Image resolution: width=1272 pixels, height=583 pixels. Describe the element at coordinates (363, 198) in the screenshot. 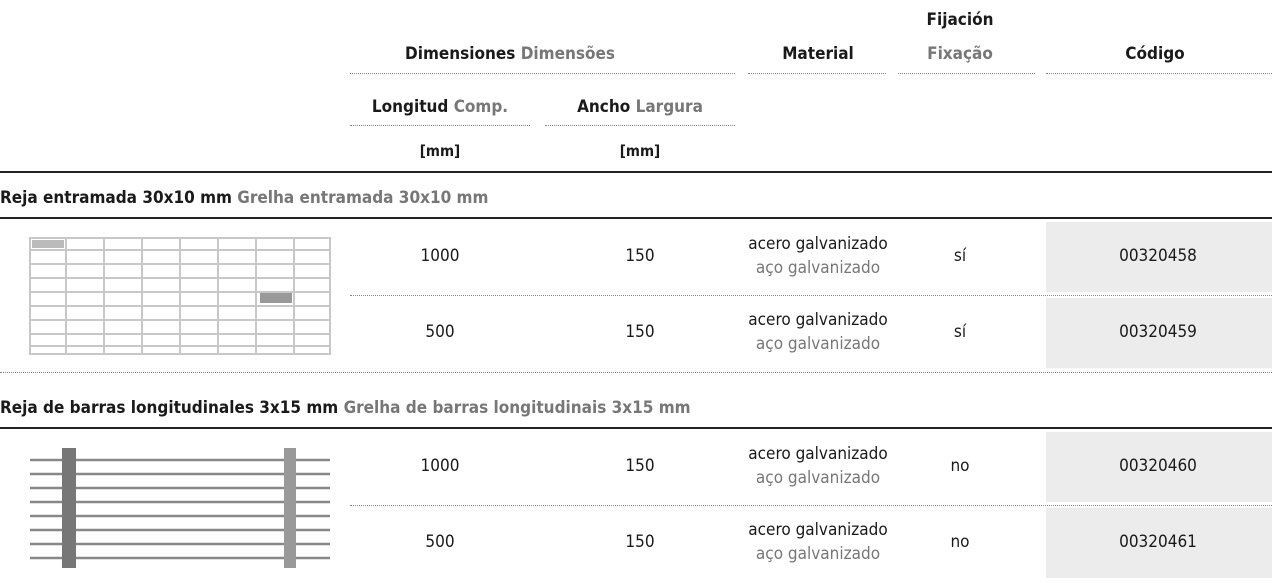

I see `section-title-pt: Grelha entramada 30x10 mm` at that location.